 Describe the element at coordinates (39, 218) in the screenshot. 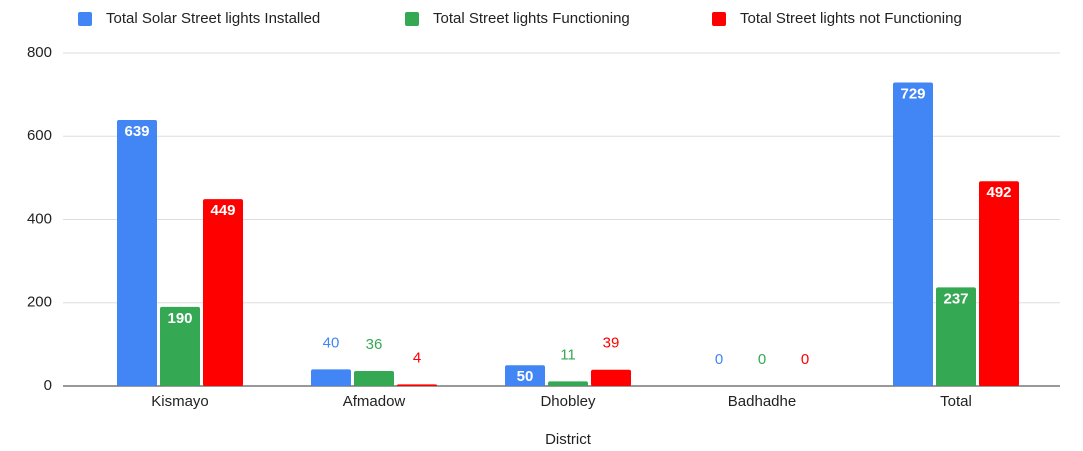

I see `y-tick-label: 400` at that location.